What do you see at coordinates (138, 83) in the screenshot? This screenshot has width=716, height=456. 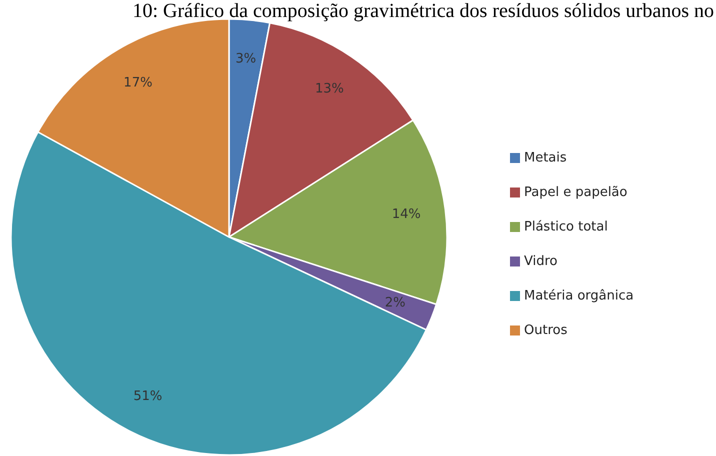 I see `data-label: 17%` at bounding box center [138, 83].